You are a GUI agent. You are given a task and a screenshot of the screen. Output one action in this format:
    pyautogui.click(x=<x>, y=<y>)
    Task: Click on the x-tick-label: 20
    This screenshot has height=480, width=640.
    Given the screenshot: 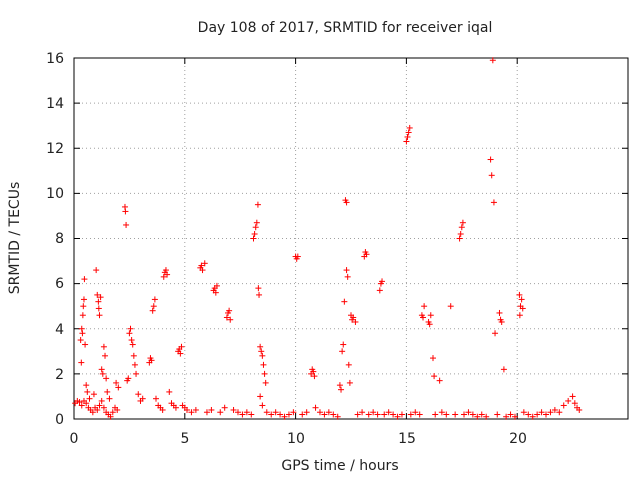 What is the action you would take?
    pyautogui.click(x=518, y=439)
    